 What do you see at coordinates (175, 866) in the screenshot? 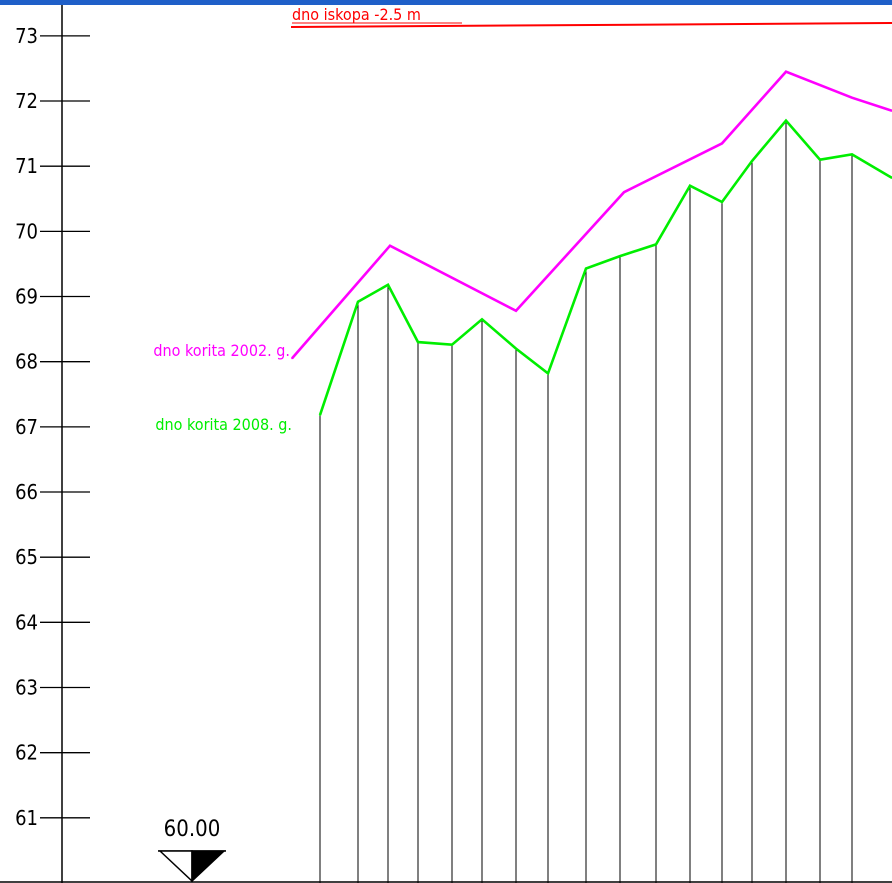
I see `datum-triangle-left` at bounding box center [175, 866].